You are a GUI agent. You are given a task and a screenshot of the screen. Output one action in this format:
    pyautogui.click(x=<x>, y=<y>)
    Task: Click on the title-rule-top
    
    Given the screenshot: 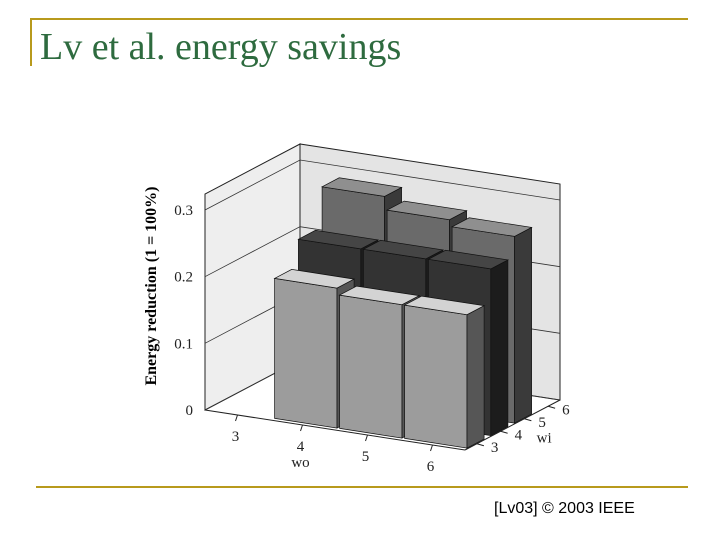 What is the action you would take?
    pyautogui.click(x=359, y=19)
    